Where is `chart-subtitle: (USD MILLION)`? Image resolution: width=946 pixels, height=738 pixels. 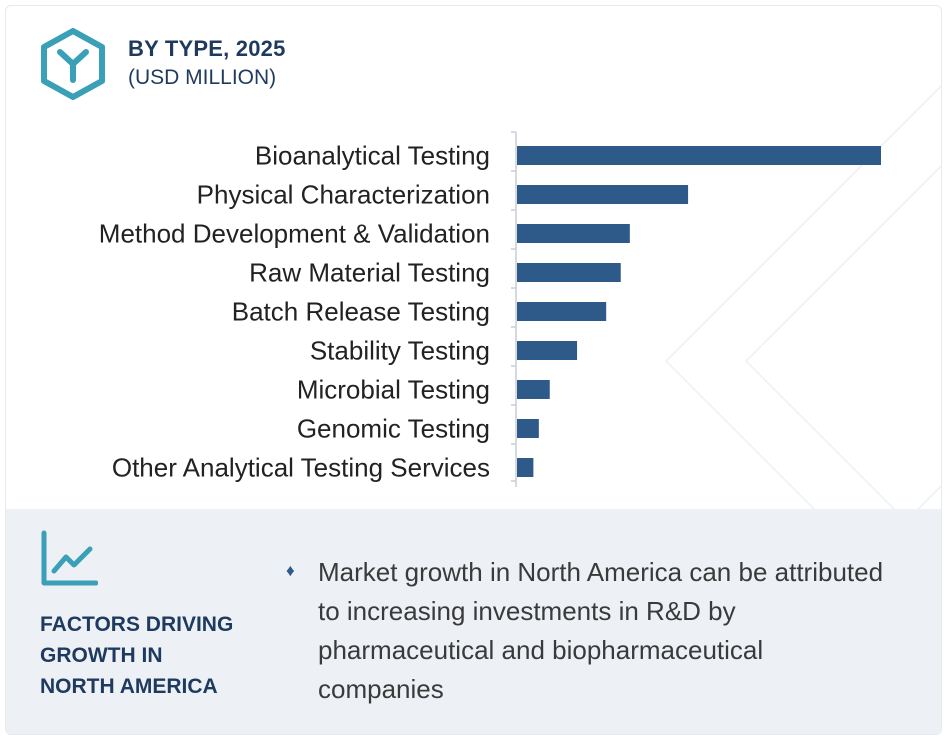
chart-subtitle: (USD MILLION) is located at coordinates (202, 77).